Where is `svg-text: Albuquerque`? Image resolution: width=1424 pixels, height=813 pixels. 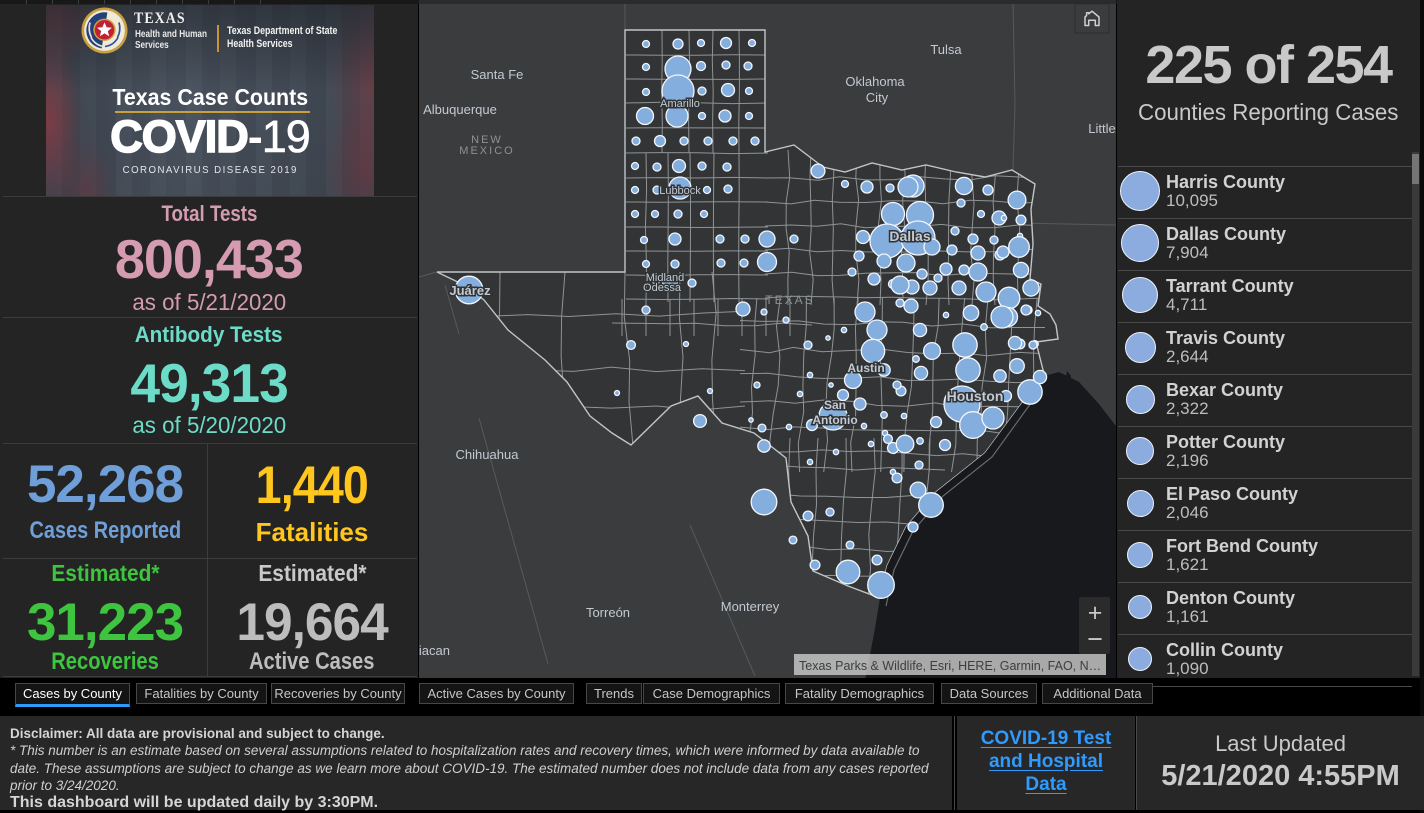 svg-text: Albuquerque is located at coordinates (460, 109).